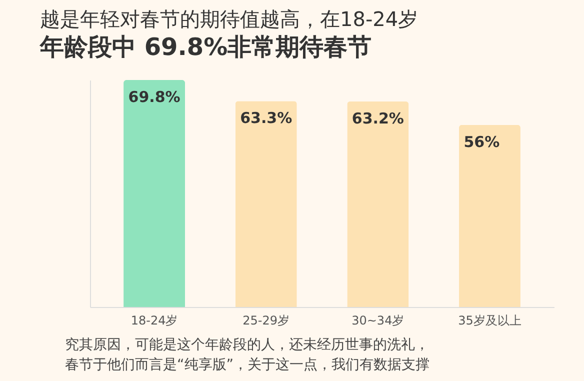  What do you see at coordinates (247, 345) in the screenshot?
I see `text: 究其原因，可能是这个年龄段的人，还未经历世事的洗礼，` at bounding box center [247, 345].